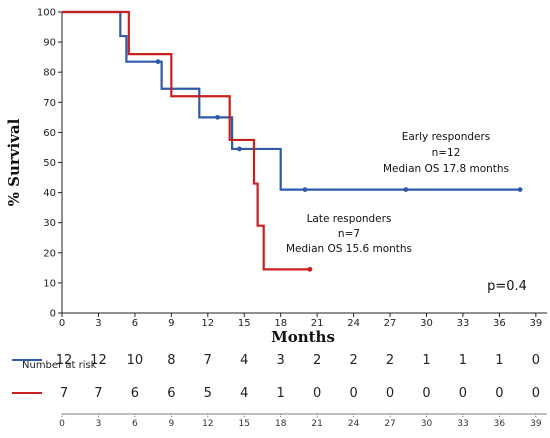 Image resolution: width=550 pixels, height=438 pixels. What do you see at coordinates (244, 424) in the screenshot?
I see `risk-axis-label: 15` at bounding box center [244, 424].